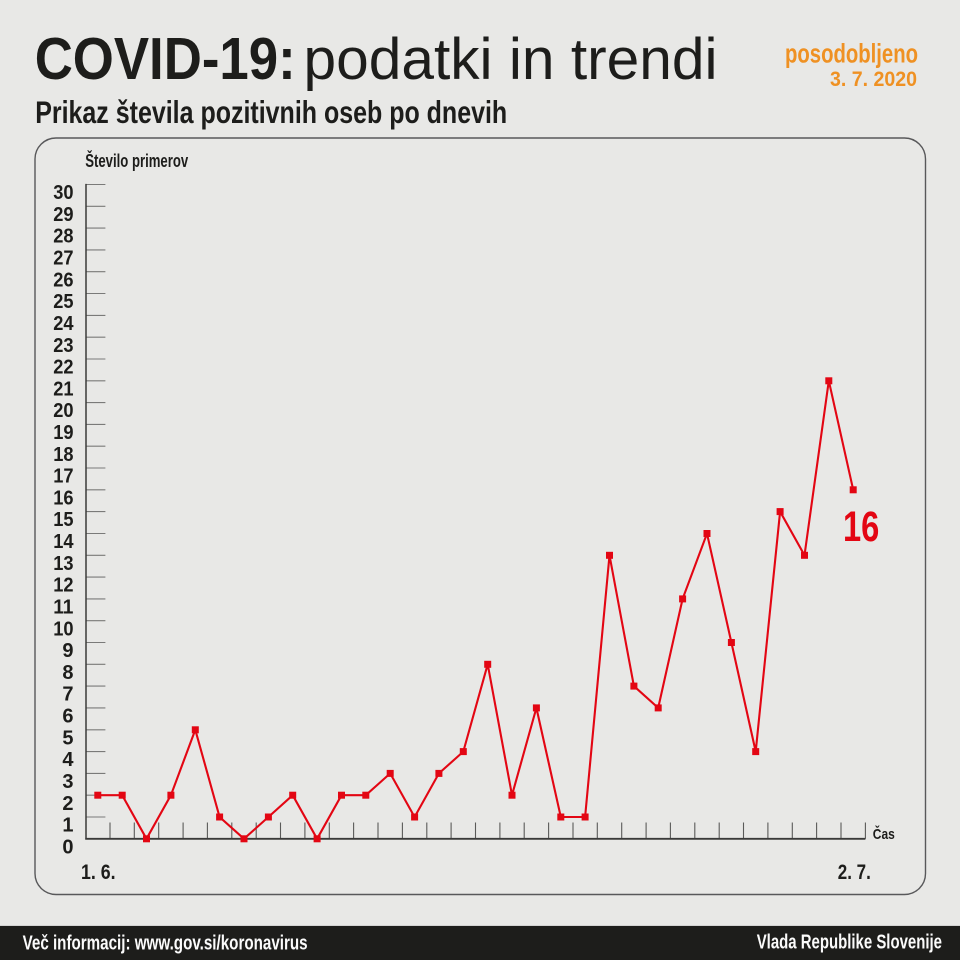 The width and height of the screenshot is (960, 960). Describe the element at coordinates (67, 651) in the screenshot. I see `svg-text: 9` at that location.